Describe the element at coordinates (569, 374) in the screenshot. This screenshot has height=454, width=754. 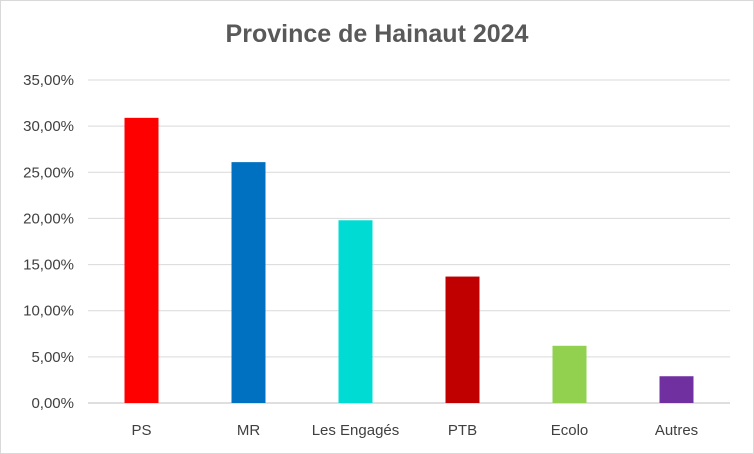
I see `bar-ecolo` at that location.